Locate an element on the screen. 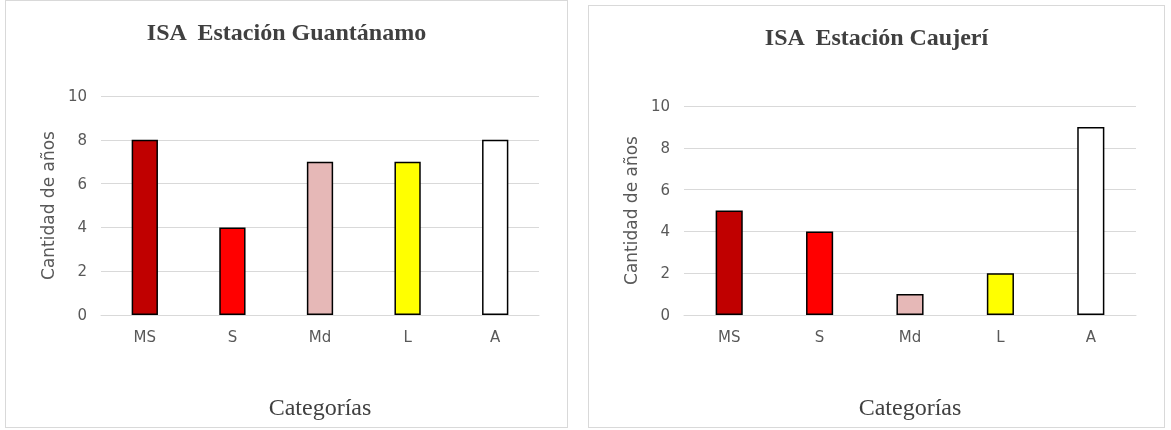  chart-title: ISA Estación Guantánamo is located at coordinates (286, 32).